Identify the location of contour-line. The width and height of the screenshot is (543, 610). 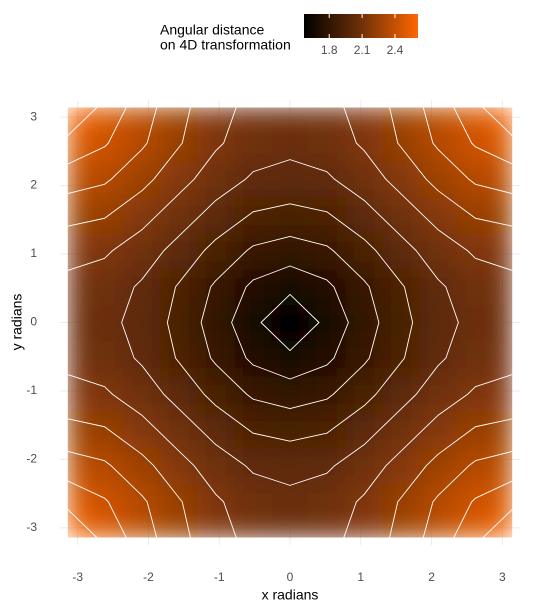
(290, 322).